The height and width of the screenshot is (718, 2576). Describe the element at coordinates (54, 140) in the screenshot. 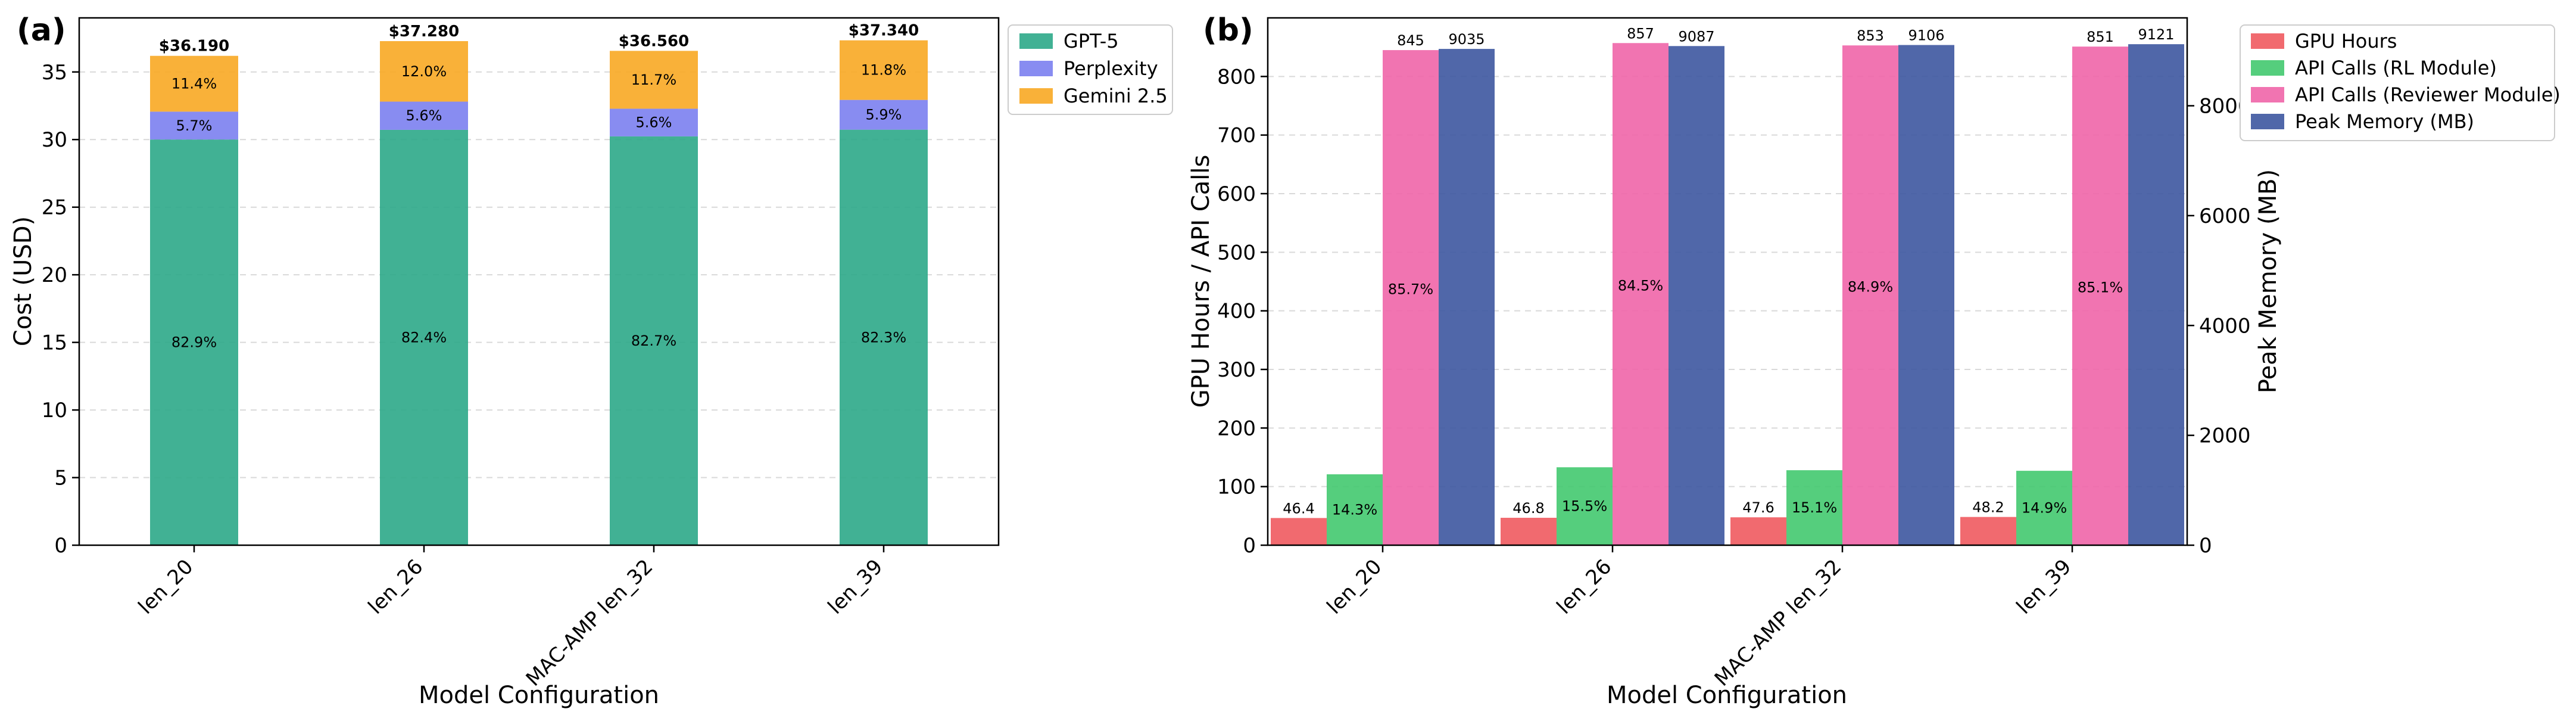

I see `y-tick-label: 30` at that location.